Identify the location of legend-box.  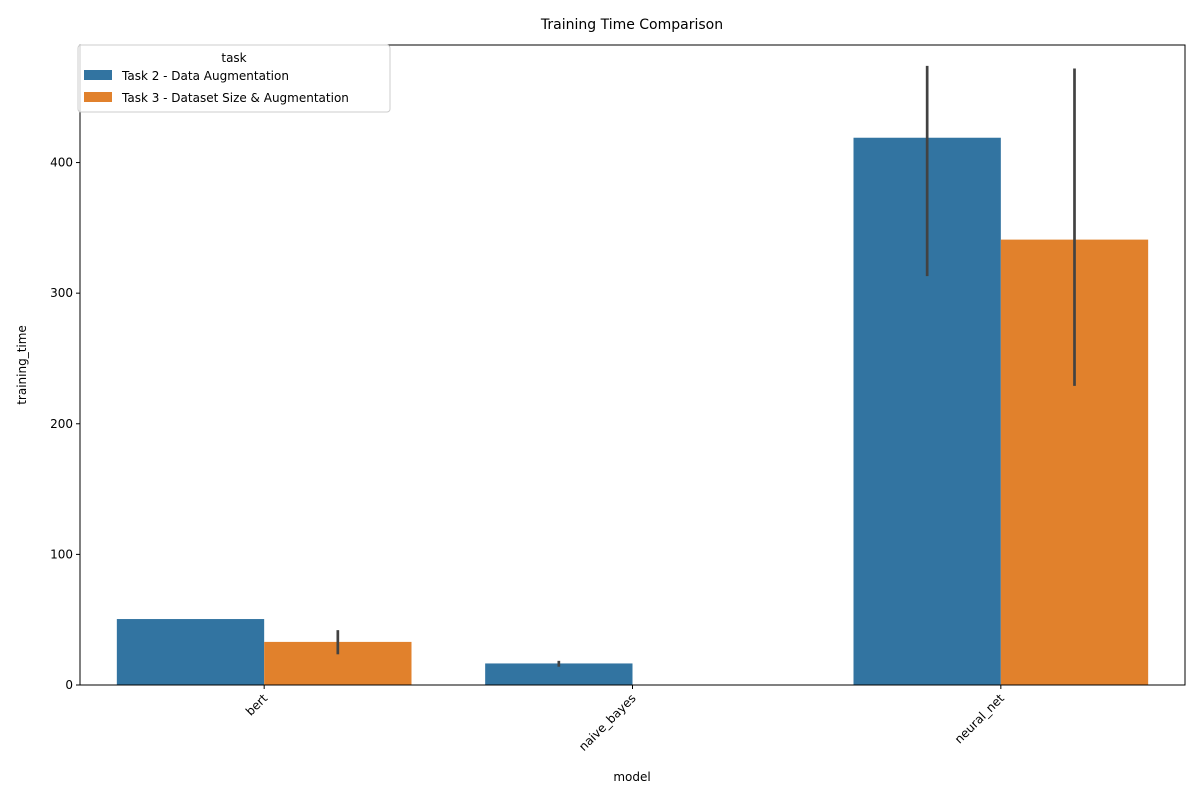
(234, 78).